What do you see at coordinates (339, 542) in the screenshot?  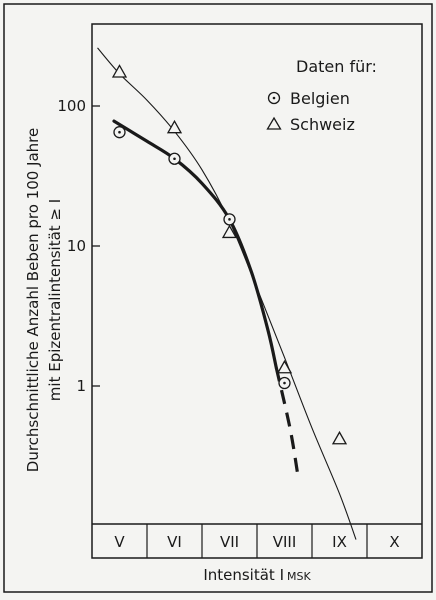 I see `category-label: IX` at bounding box center [339, 542].